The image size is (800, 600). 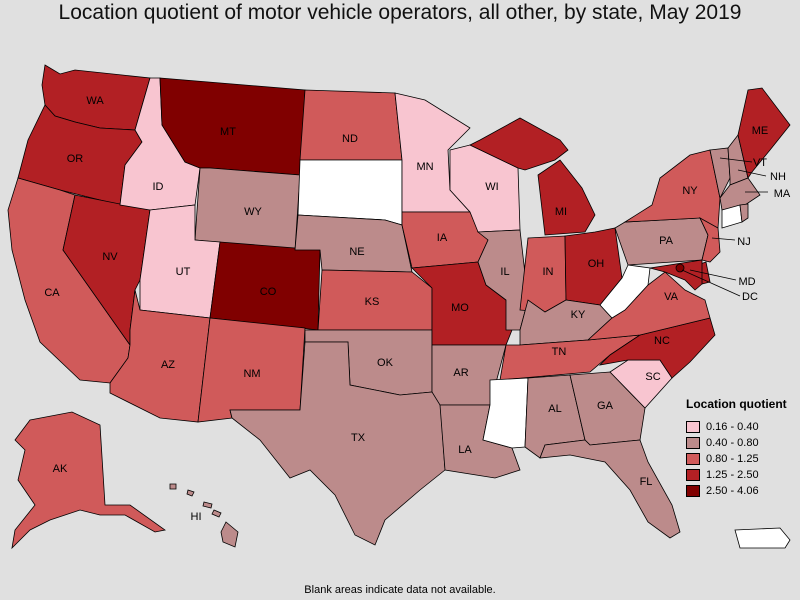 What do you see at coordinates (662, 341) in the screenshot?
I see `label-nc: NC` at bounding box center [662, 341].